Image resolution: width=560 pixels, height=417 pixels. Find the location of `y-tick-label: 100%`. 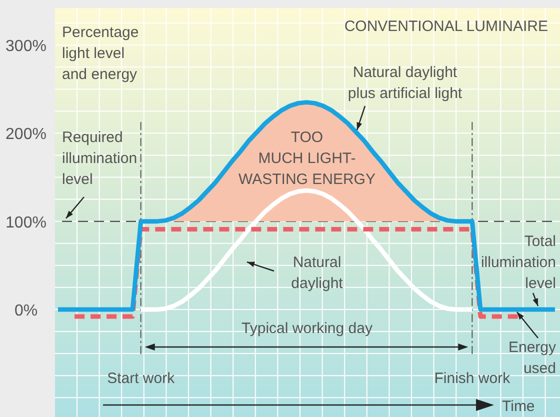

y-tick-label: 100% is located at coordinates (26, 223).